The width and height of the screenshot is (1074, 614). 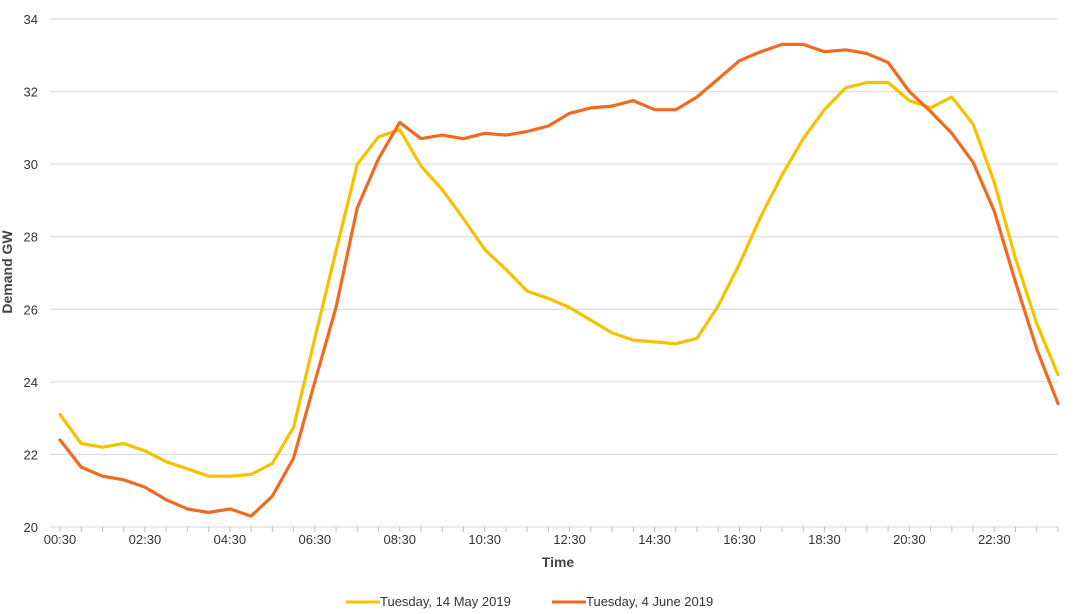 What do you see at coordinates (399, 539) in the screenshot?
I see `x-tick-label: 08:30` at bounding box center [399, 539].